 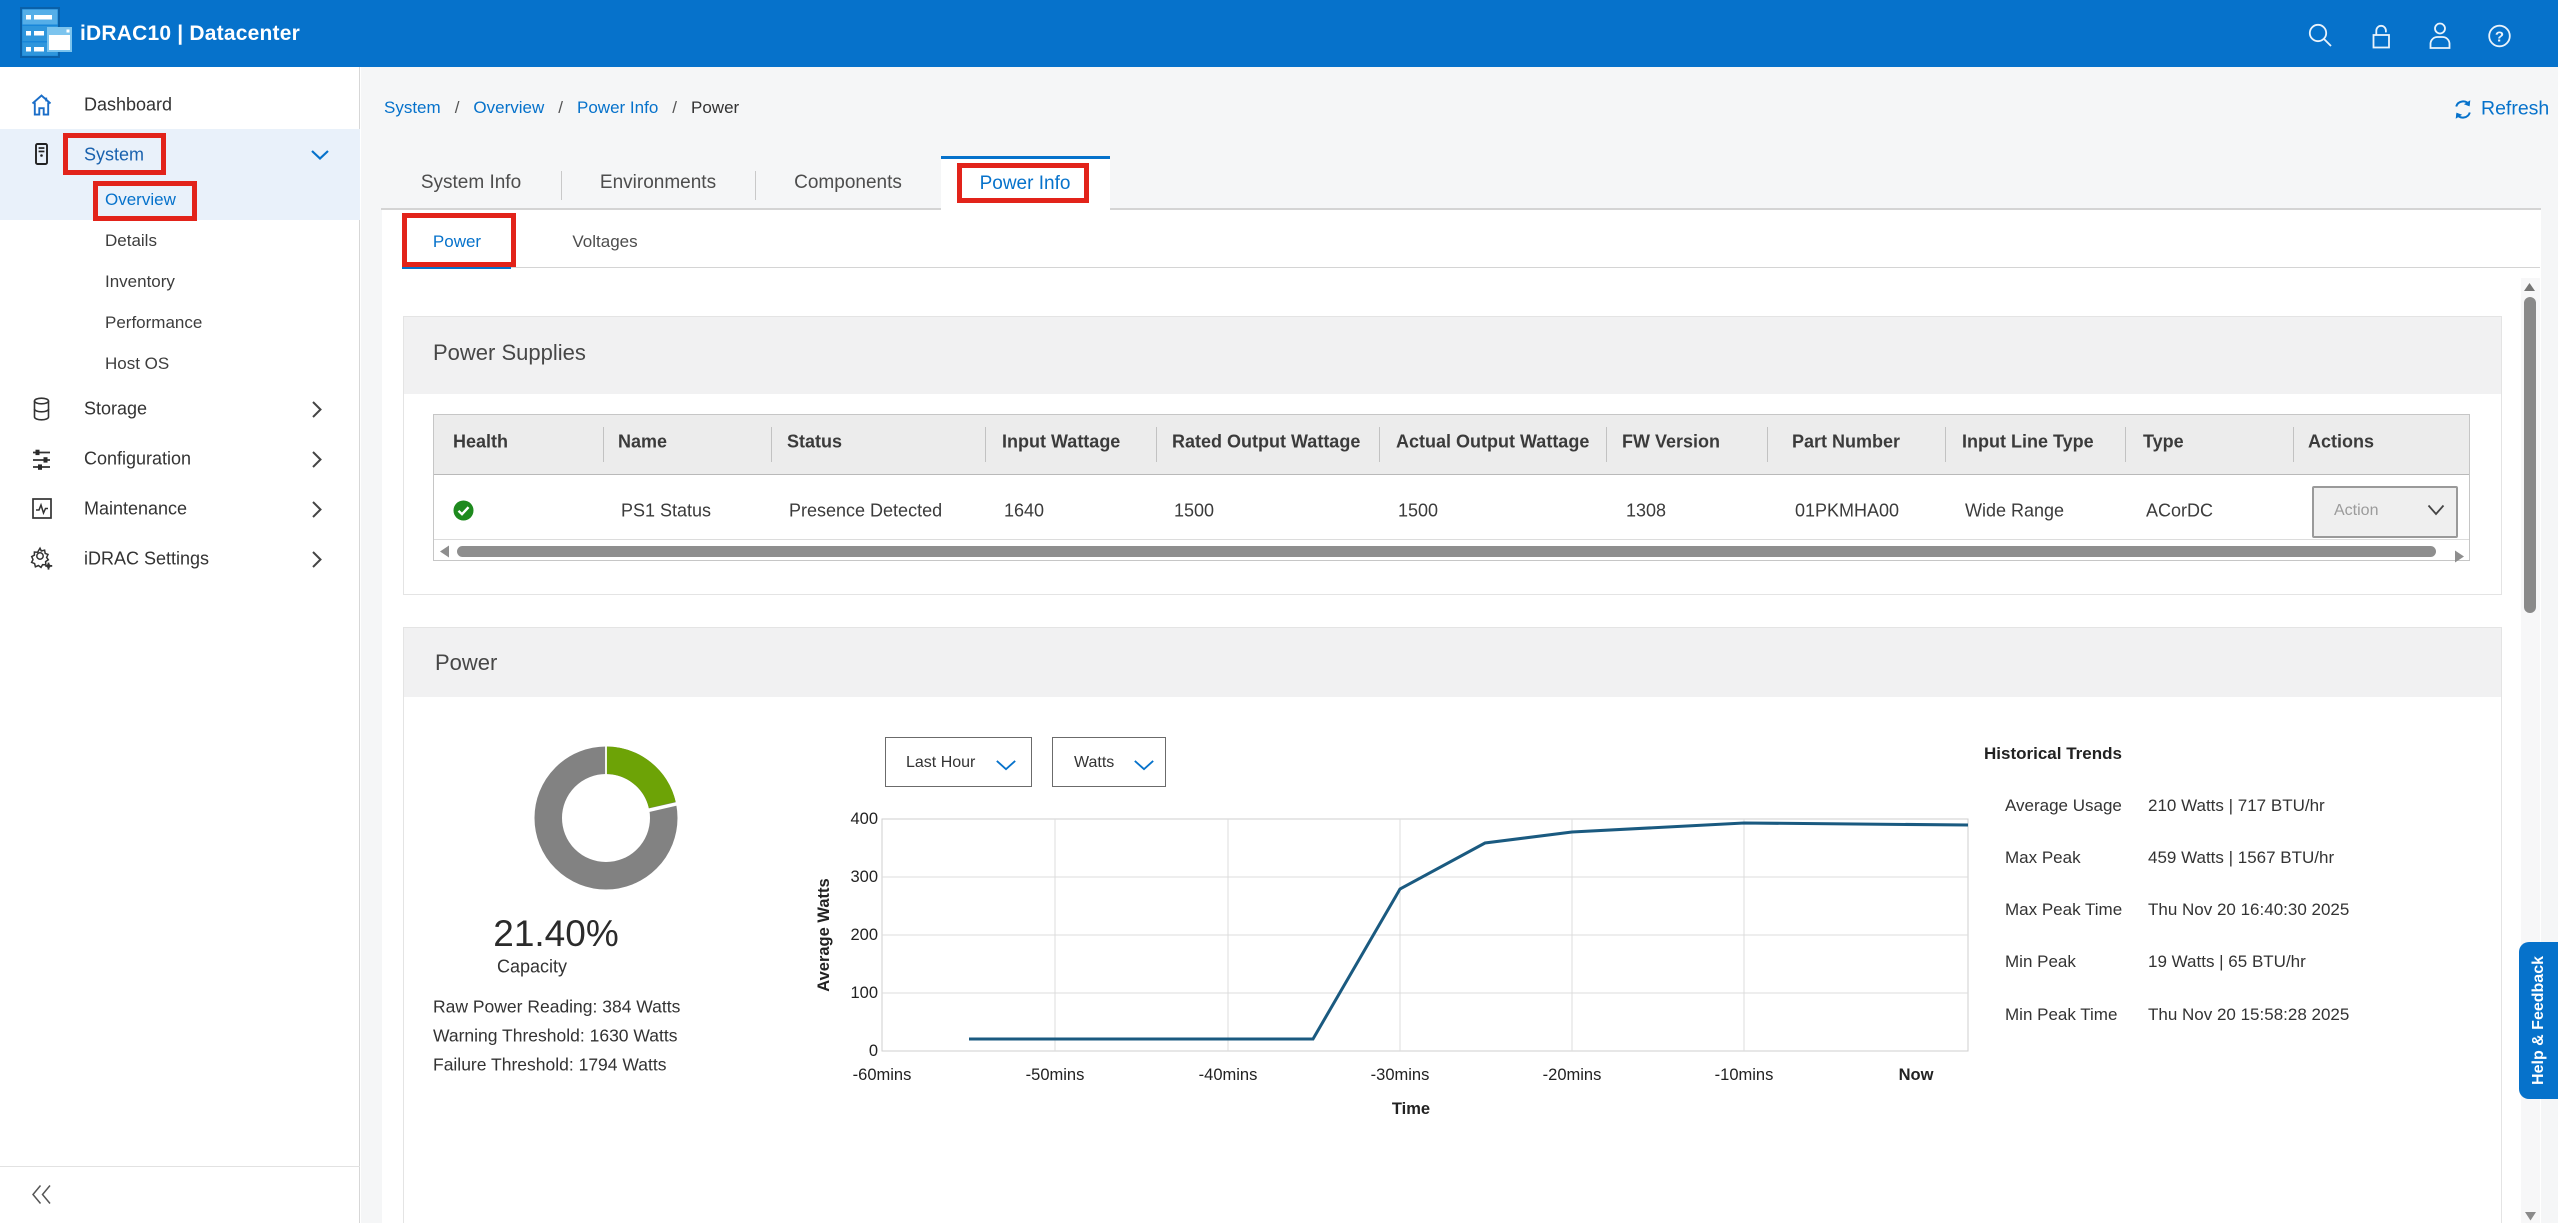 What do you see at coordinates (864, 819) in the screenshot?
I see `svg-text: 400` at bounding box center [864, 819].